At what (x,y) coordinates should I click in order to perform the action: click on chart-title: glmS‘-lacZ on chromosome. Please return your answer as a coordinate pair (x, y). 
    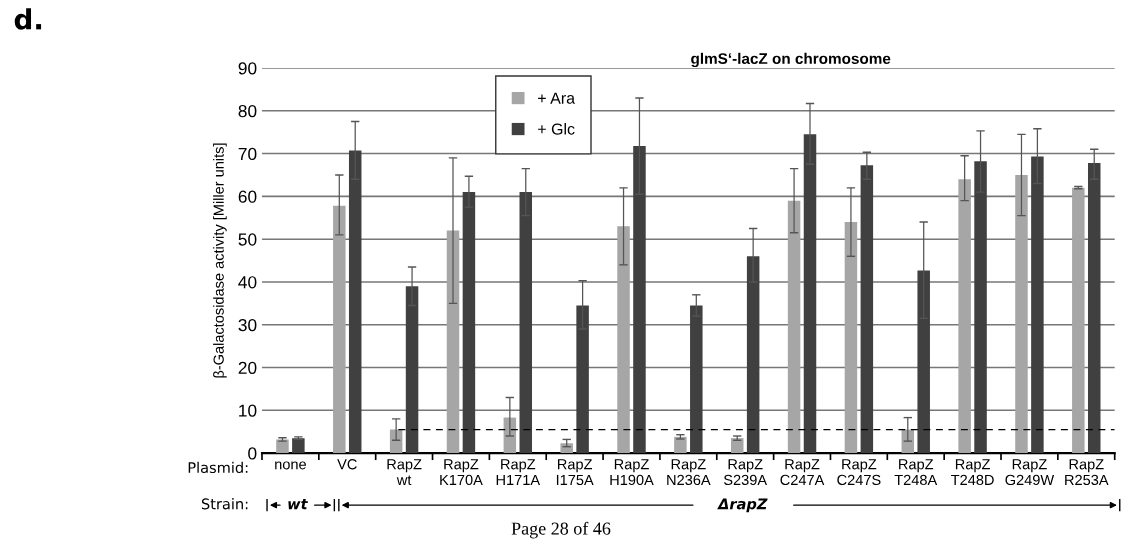
    Looking at the image, I should click on (791, 60).